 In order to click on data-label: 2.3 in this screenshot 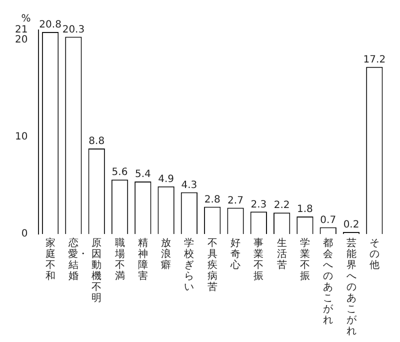, I will do `click(258, 204)`.